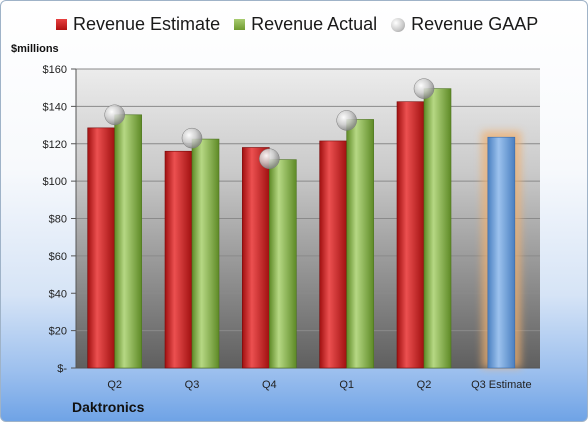  I want to click on legend-item-actual: Revenue Actual, so click(305, 24).